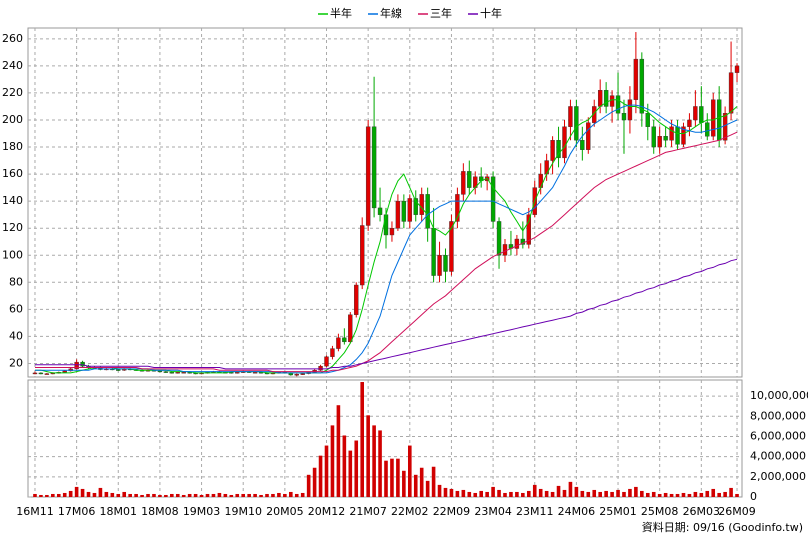 This screenshot has height=540, width=808. Describe the element at coordinates (12, 173) in the screenshot. I see `y-tick-label: 160` at that location.